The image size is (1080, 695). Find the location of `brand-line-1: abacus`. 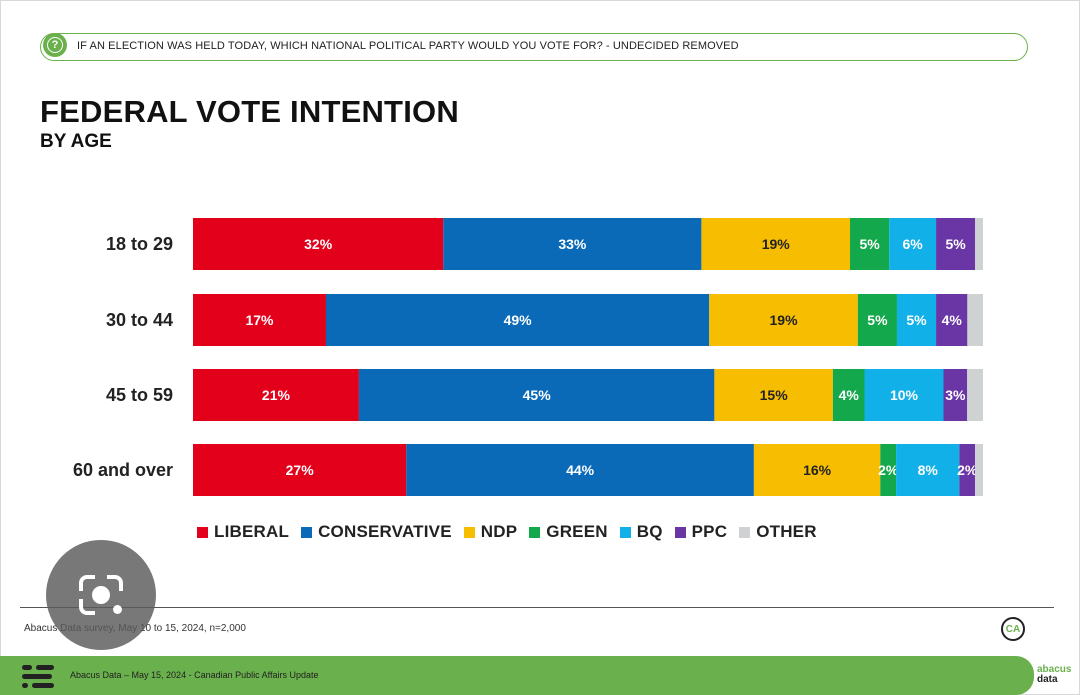

brand-line-1: abacus is located at coordinates (1054, 669).